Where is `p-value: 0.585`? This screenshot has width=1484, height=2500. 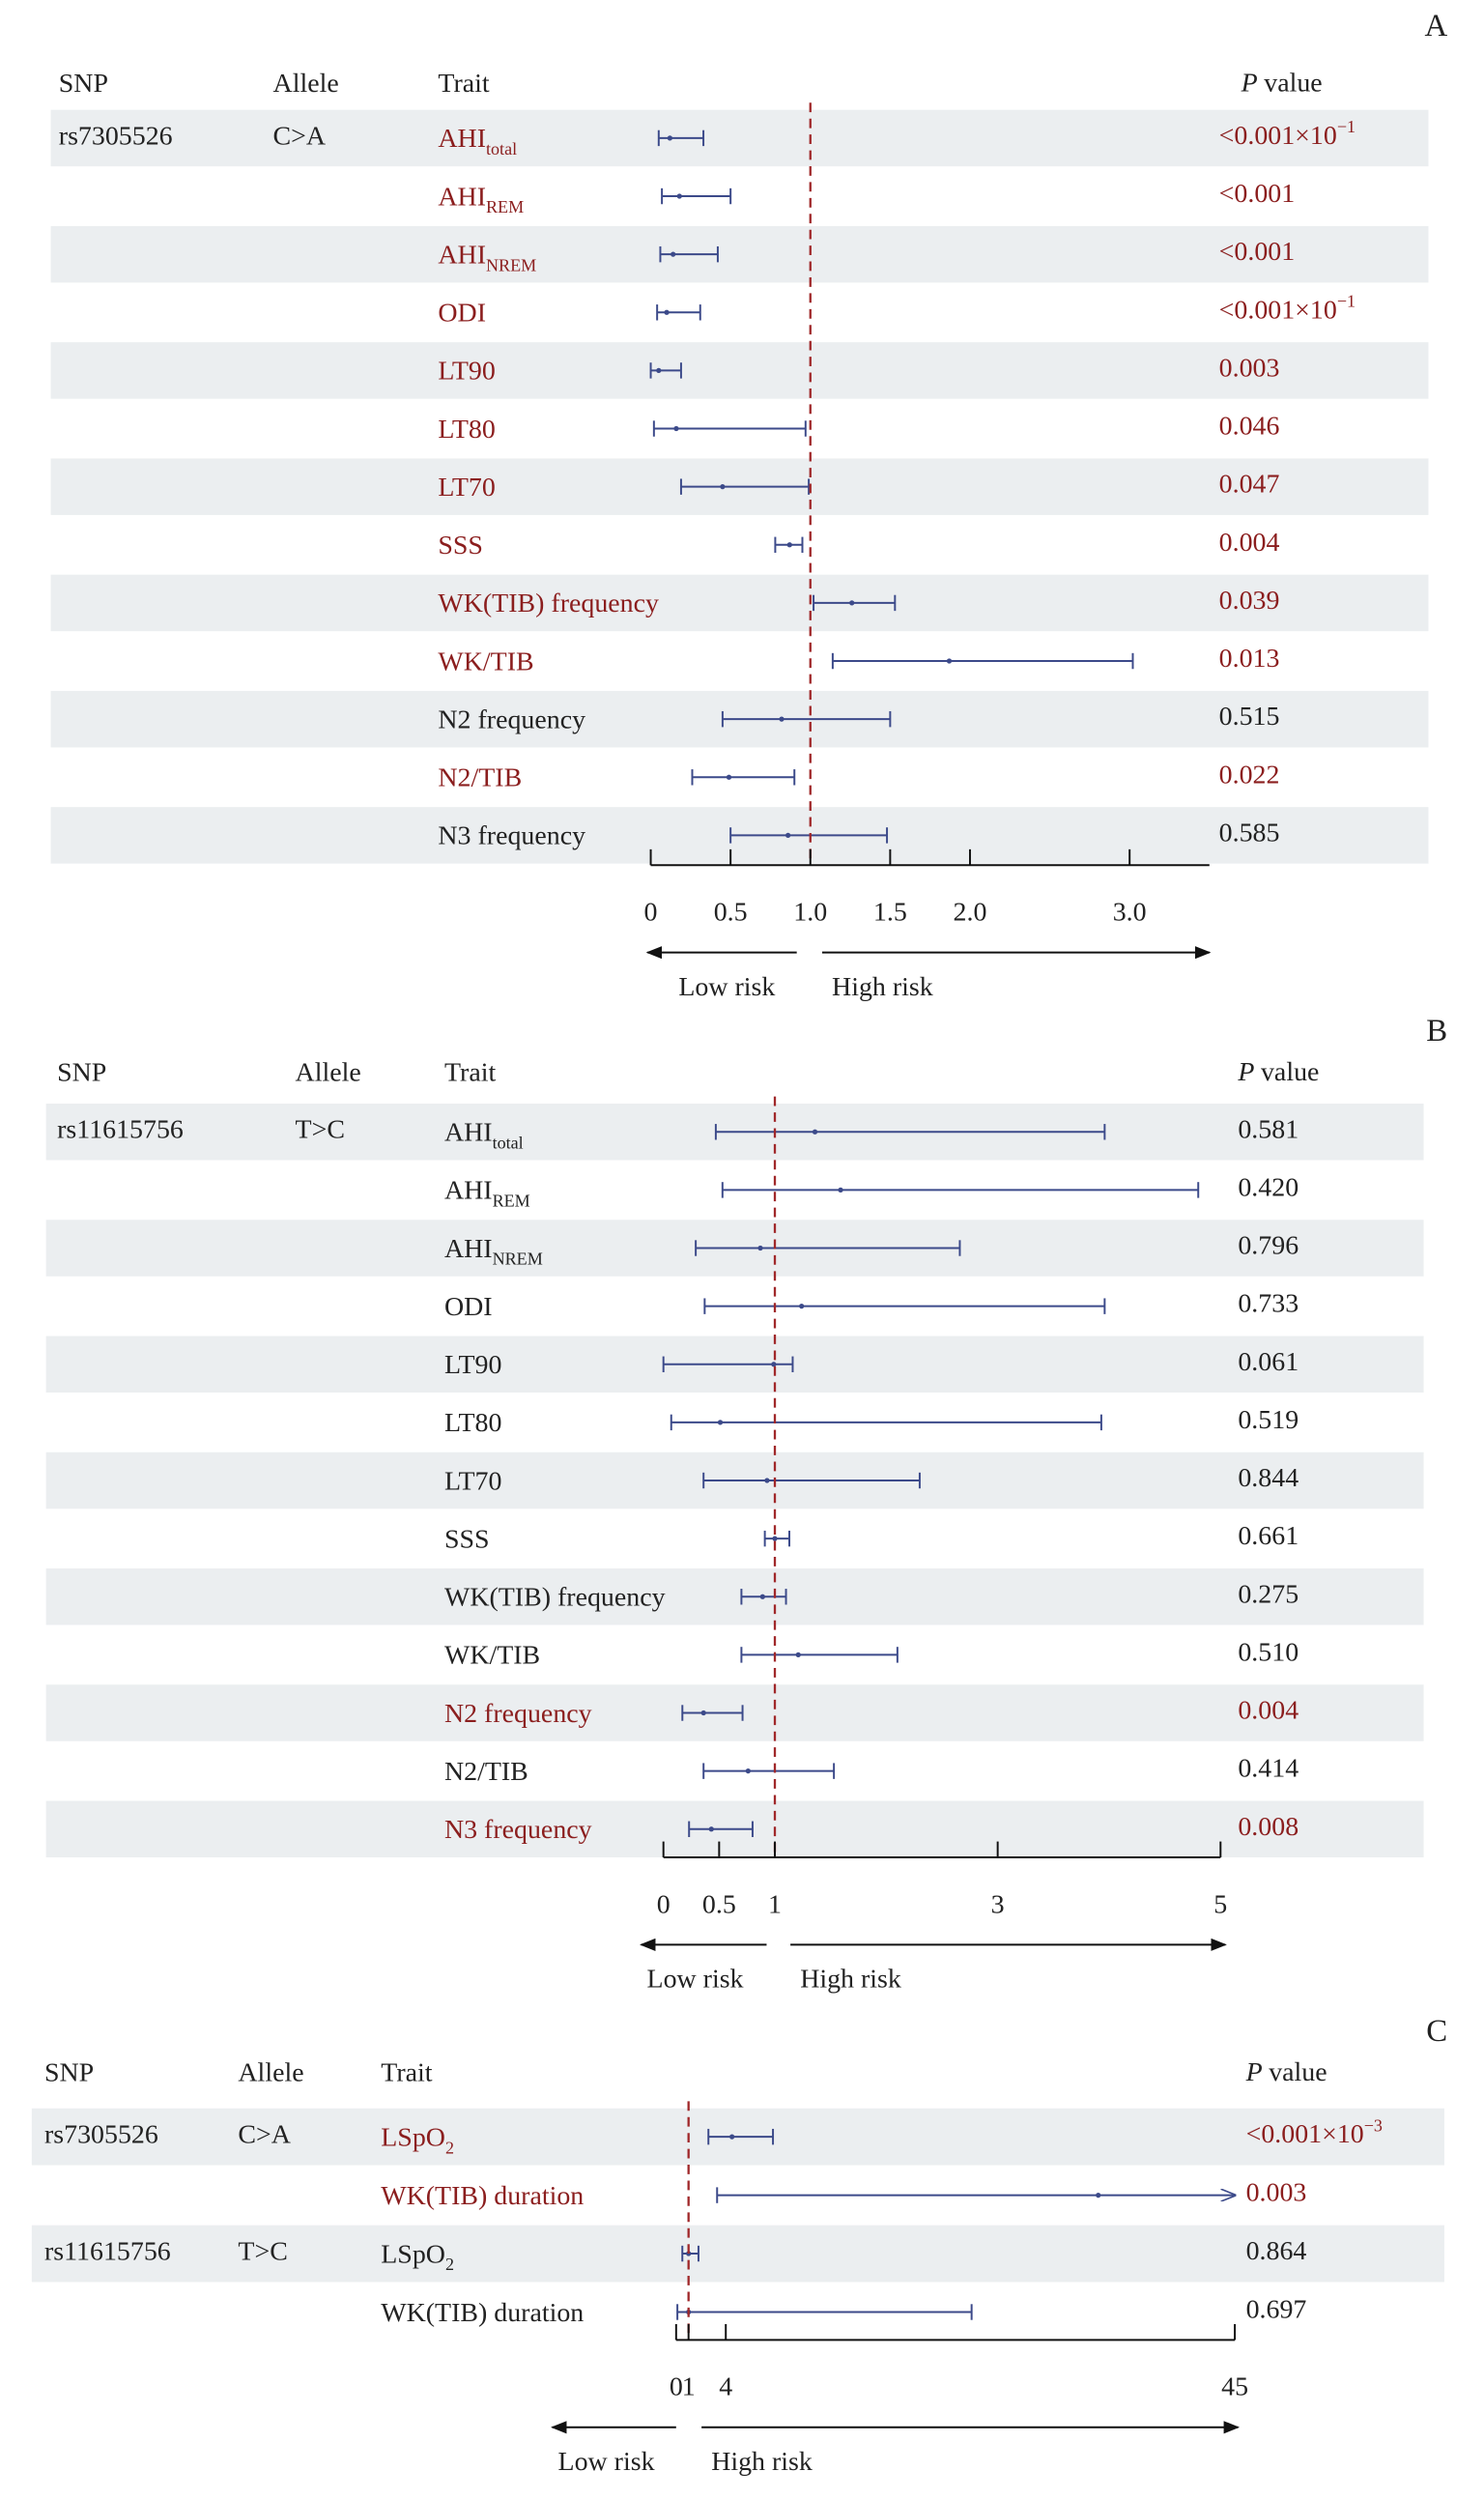
p-value: 0.585 is located at coordinates (1249, 833).